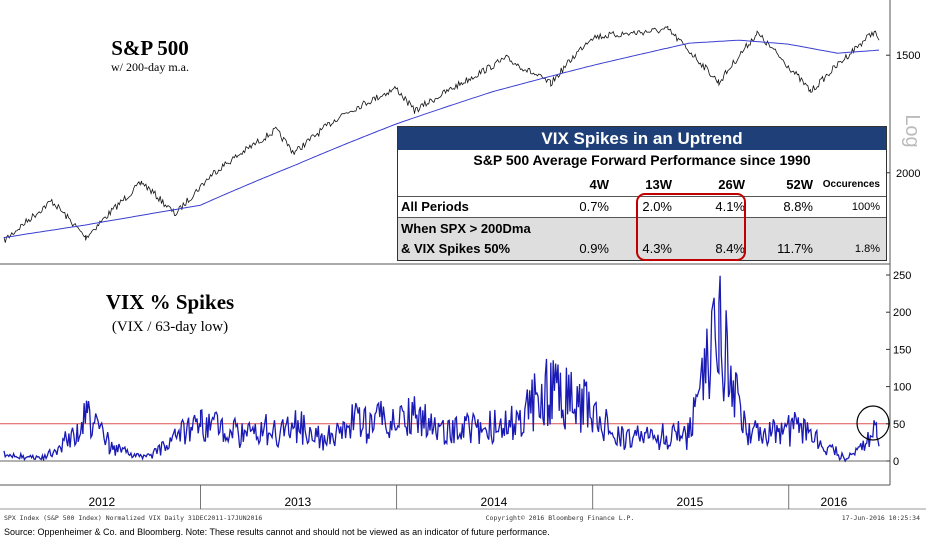 Image resolution: width=926 pixels, height=541 pixels. I want to click on cell-occurences: 1.8%, so click(867, 249).